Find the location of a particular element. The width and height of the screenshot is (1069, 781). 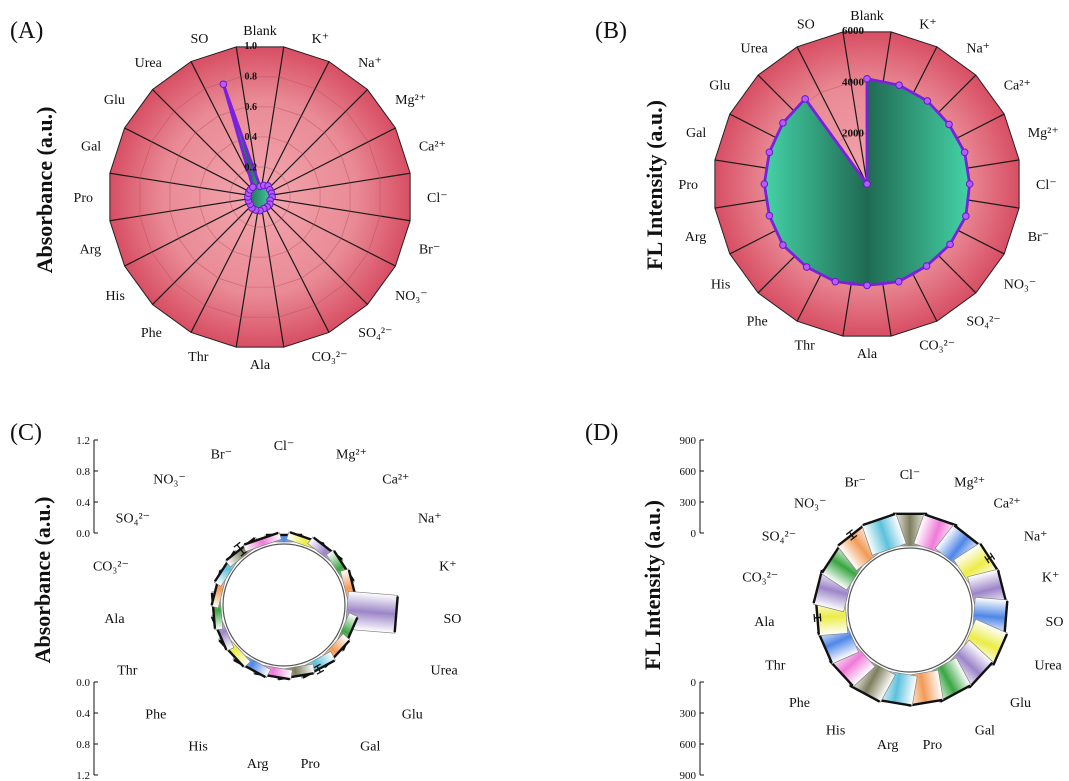

panel-c-ylabel: Absorbance (a.u.) is located at coordinates (42, 580).